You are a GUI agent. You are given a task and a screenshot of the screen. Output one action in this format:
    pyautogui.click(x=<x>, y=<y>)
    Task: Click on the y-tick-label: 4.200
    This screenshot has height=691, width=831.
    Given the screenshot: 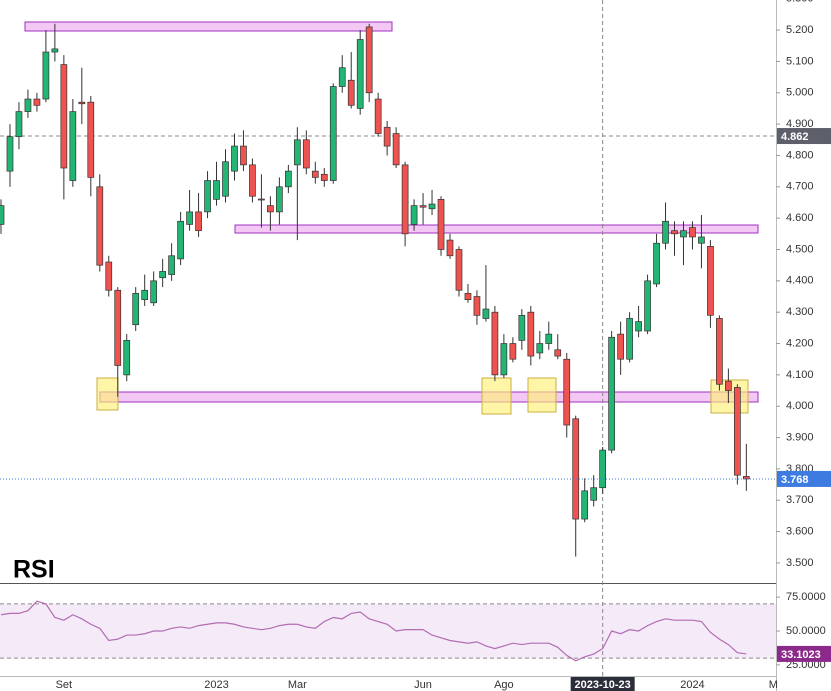 What is the action you would take?
    pyautogui.click(x=800, y=343)
    